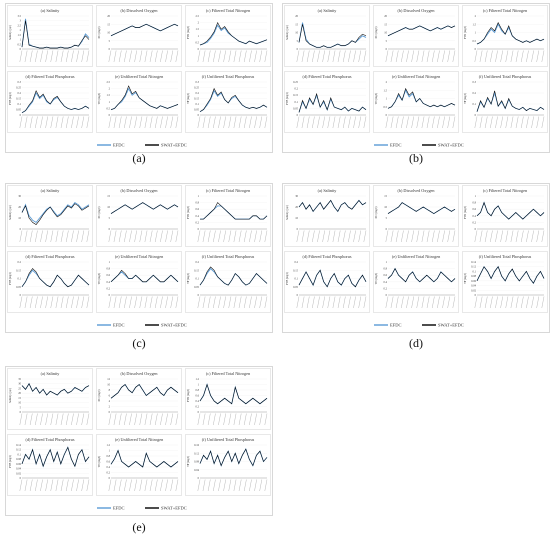  Describe the element at coordinates (228, 373) in the screenshot. I see `subplot-title: (c) Filtered Total Nitrogen` at that location.